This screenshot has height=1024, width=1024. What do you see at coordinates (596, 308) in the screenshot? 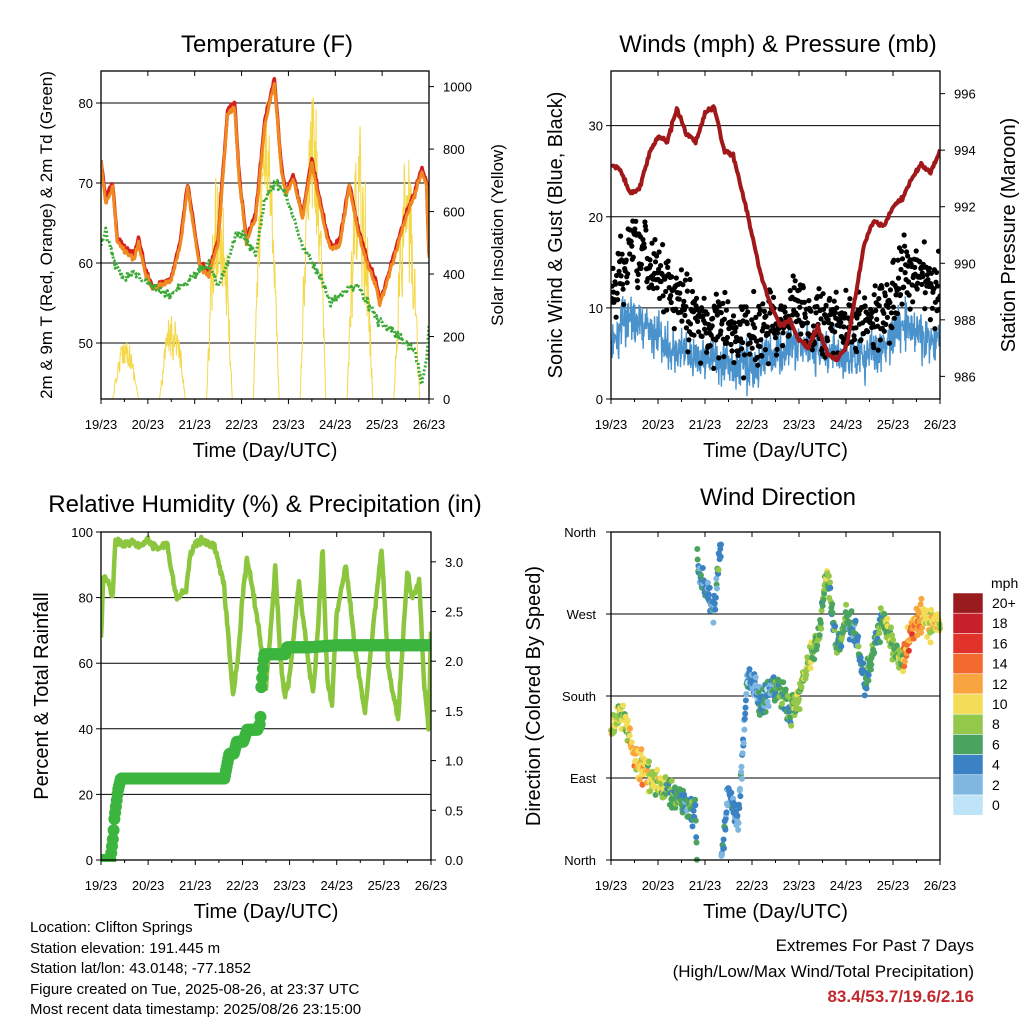
I see `y-tick-label: 10` at bounding box center [596, 308].